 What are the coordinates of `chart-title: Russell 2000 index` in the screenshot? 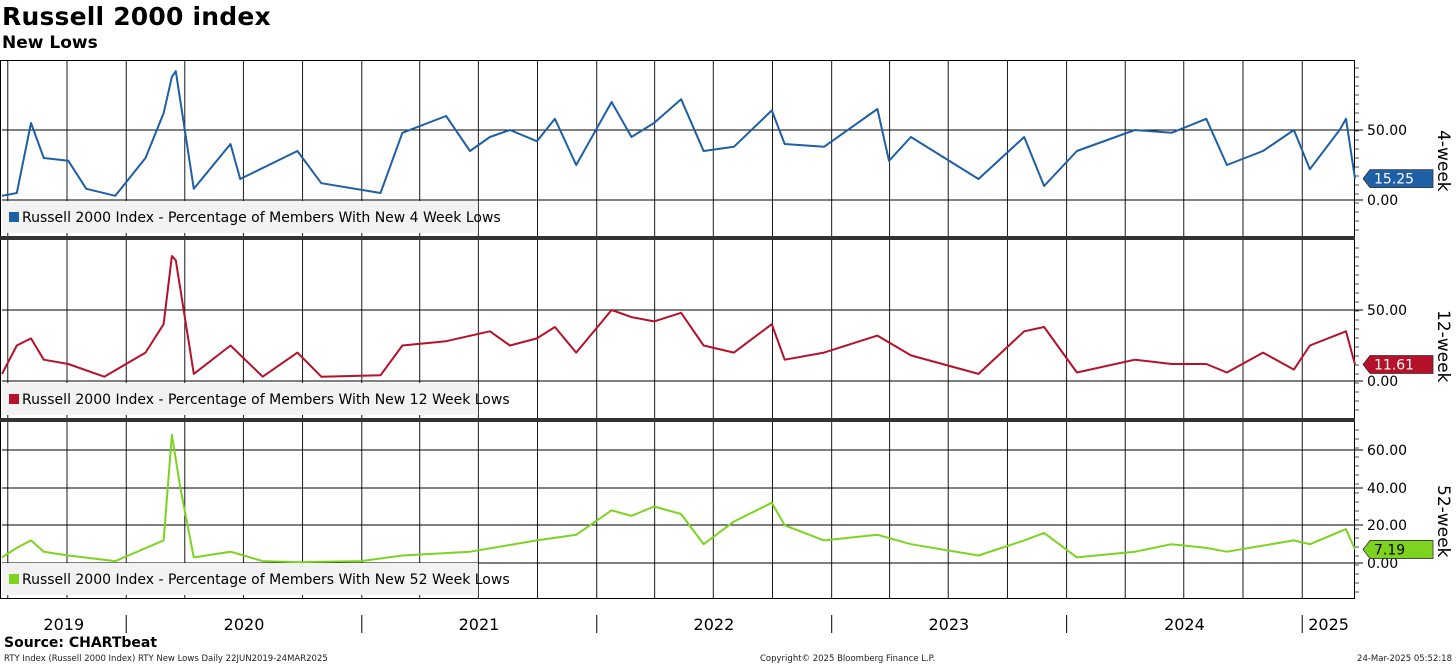 It's located at (136, 16).